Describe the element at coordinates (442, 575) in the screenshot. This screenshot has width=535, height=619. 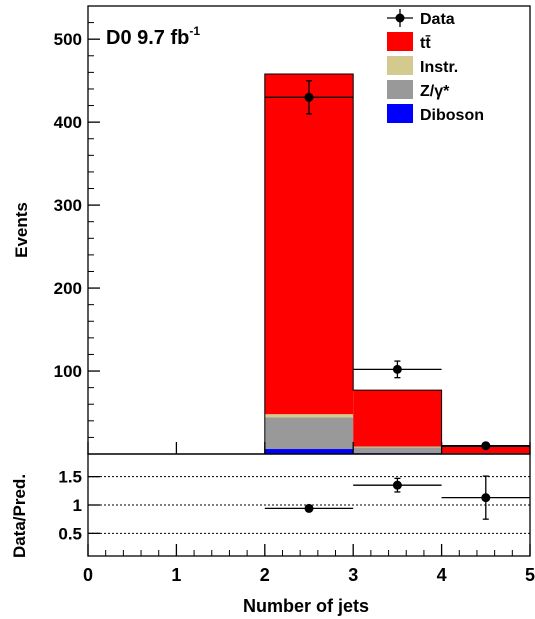
I see `x-tick-label-4: 4` at that location.